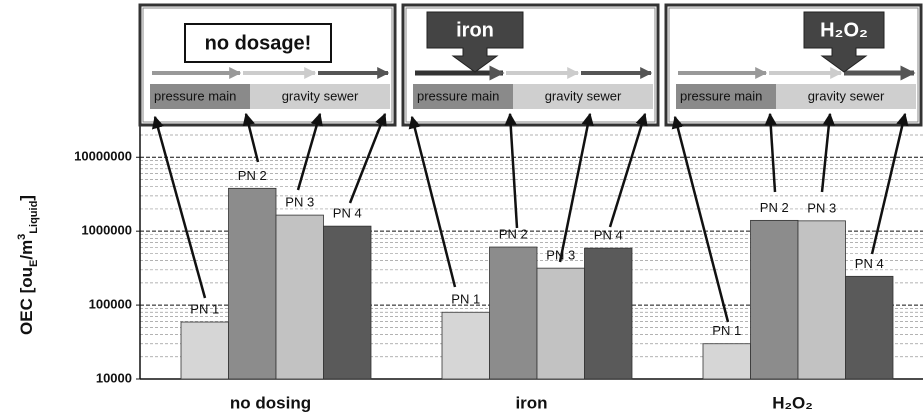 The width and height of the screenshot is (923, 417). I want to click on tag-label: H₂O₂, so click(844, 30).